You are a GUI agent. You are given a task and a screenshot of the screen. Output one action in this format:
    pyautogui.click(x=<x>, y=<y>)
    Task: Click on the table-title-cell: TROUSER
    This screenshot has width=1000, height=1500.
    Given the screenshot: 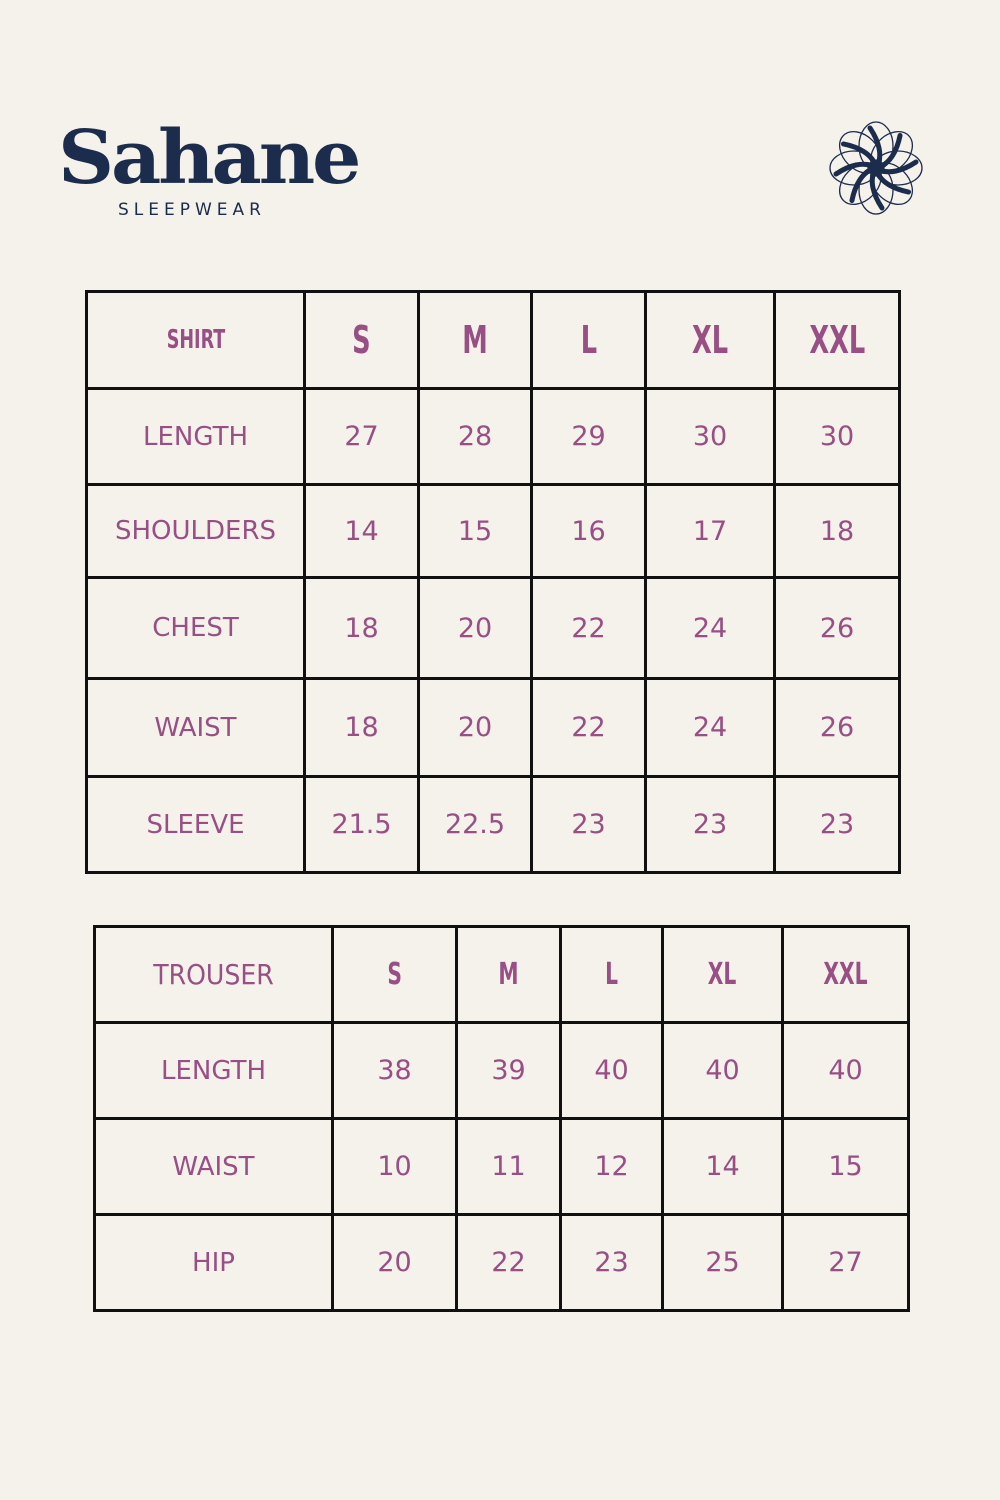 What is the action you would take?
    pyautogui.click(x=213, y=974)
    